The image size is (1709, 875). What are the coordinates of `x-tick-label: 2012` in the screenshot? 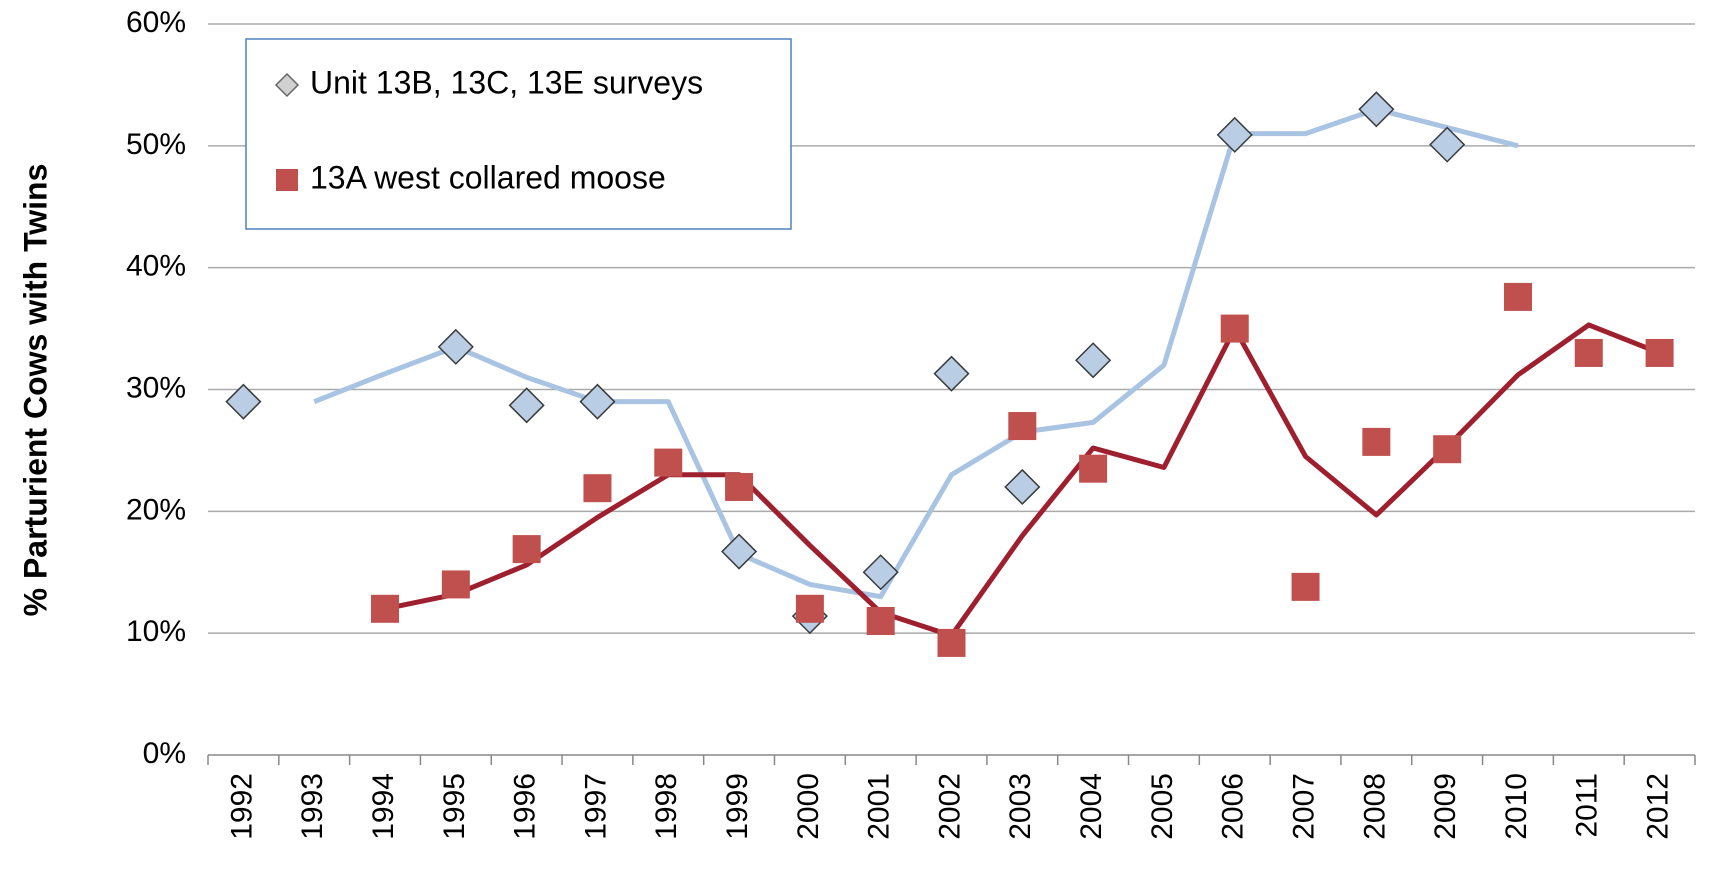 It's located at (1658, 806).